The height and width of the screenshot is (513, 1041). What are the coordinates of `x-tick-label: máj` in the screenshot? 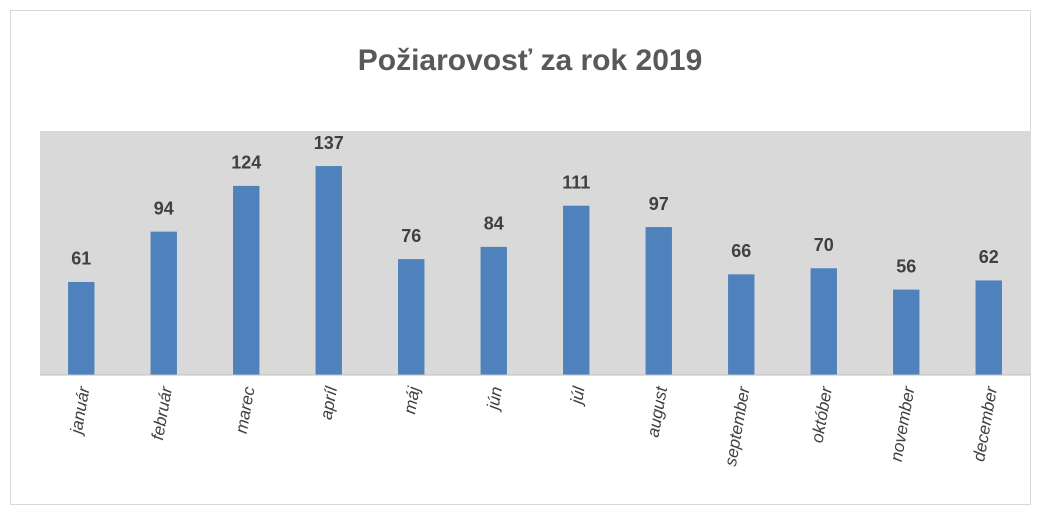 It's located at (412, 399).